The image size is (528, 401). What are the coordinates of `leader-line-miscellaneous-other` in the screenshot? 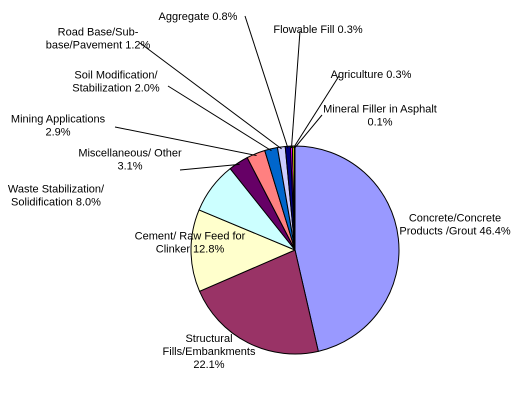 It's located at (209, 167).